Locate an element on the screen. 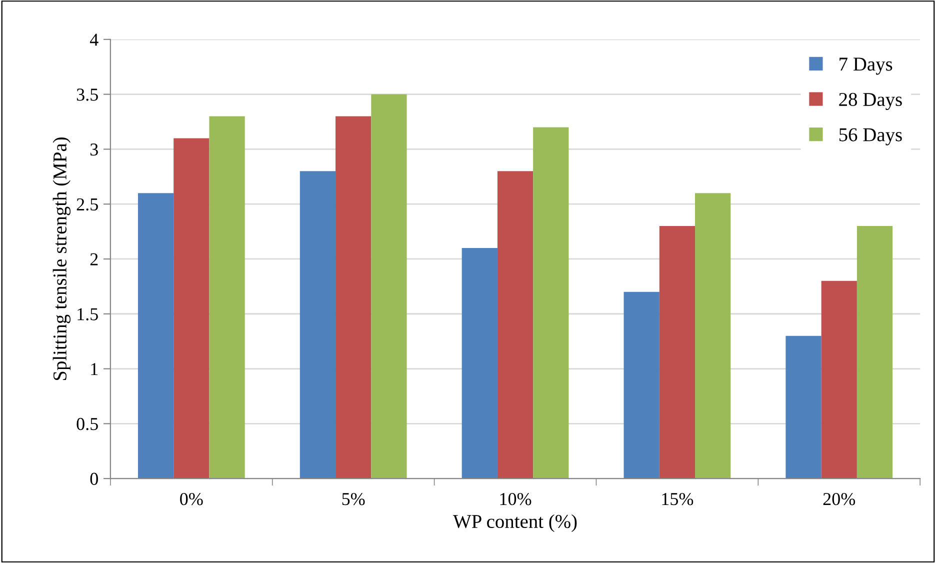  x-tick-label: 10% is located at coordinates (516, 499).